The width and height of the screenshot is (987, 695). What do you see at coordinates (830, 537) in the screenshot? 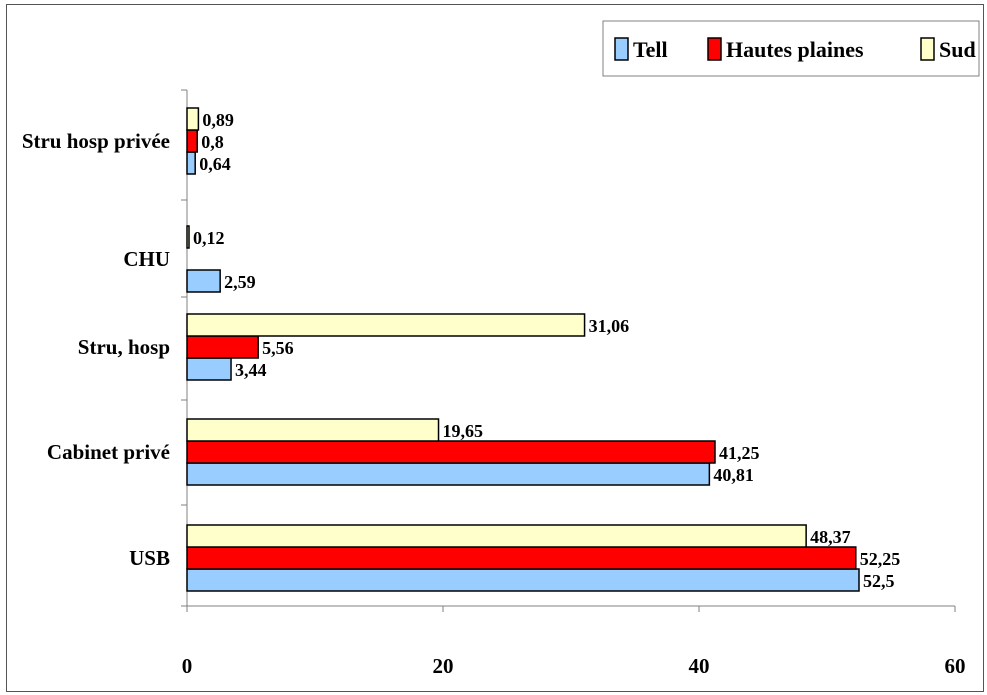
I see `data-label: 48,37` at bounding box center [830, 537].